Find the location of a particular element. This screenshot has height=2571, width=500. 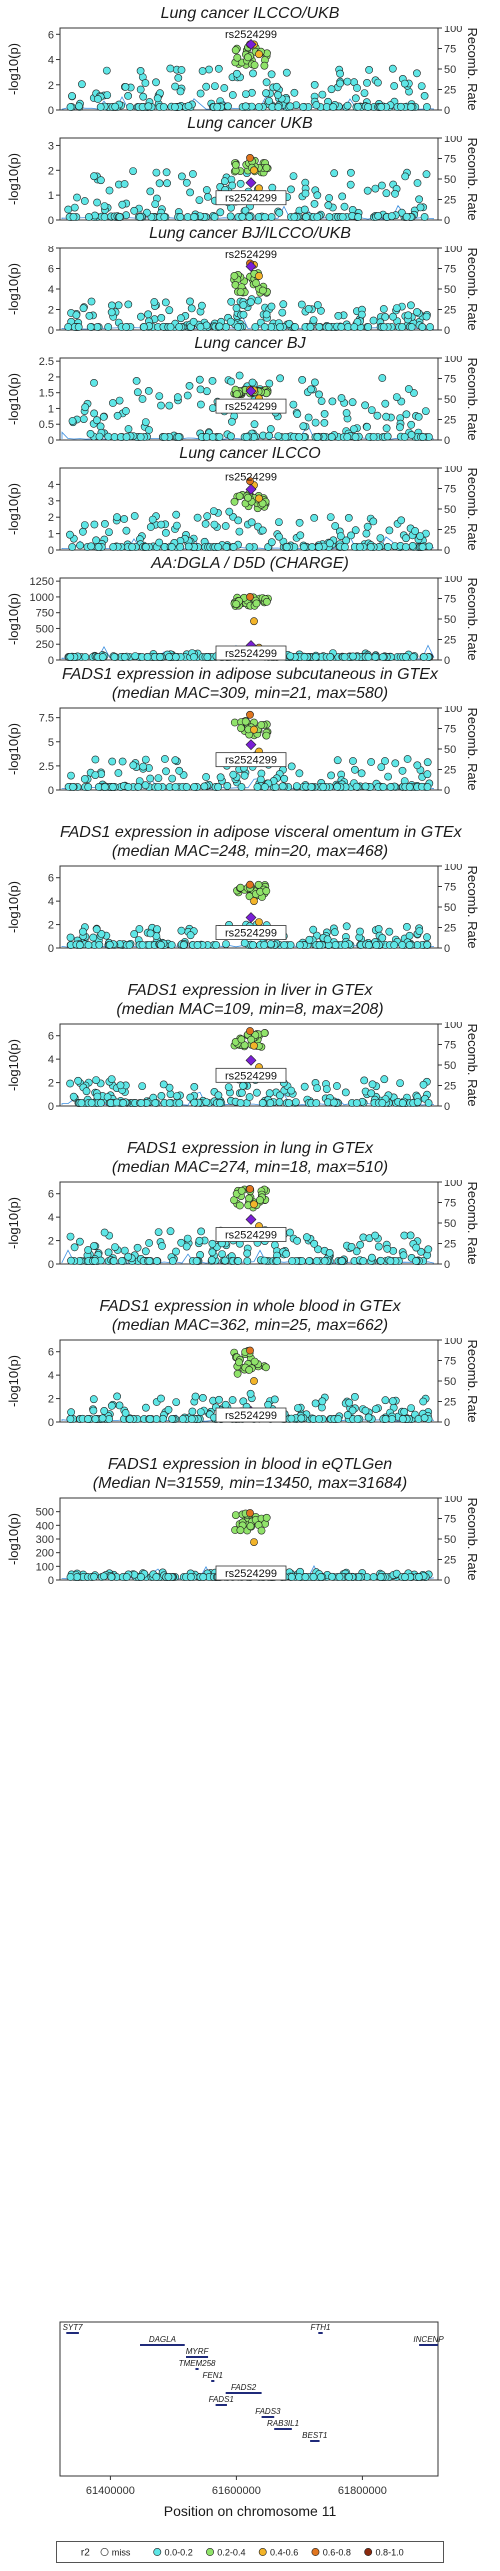

gene-label: FADS2 is located at coordinates (244, 2387).